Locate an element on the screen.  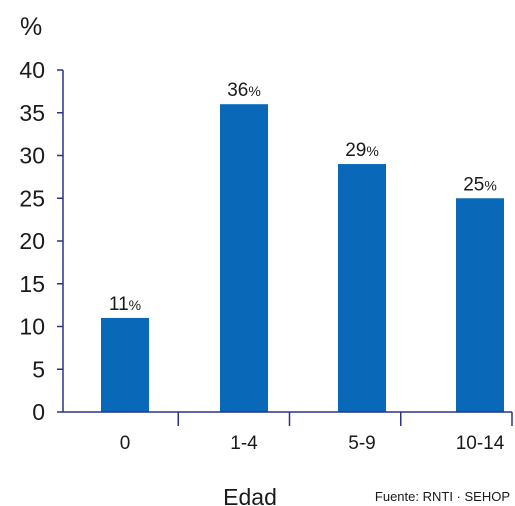
y-tick-label: 15 is located at coordinates (32, 284).